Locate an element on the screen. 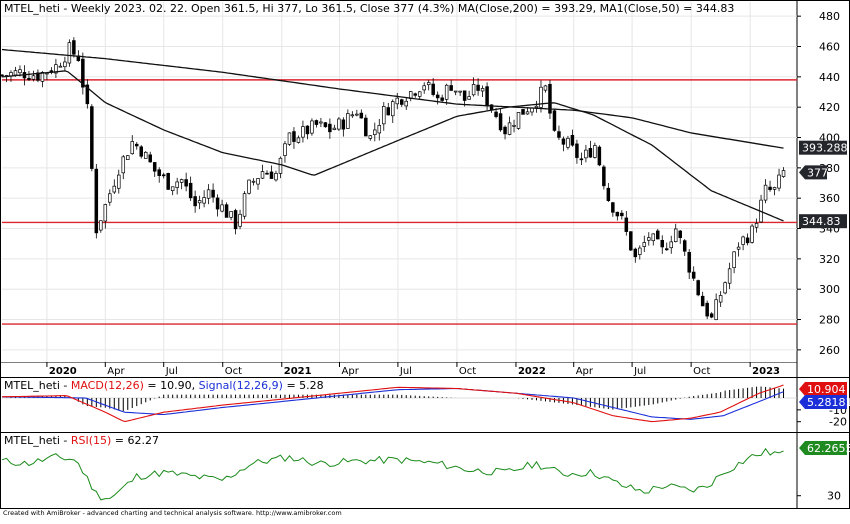 Image resolution: width=850 pixels, height=524 pixels. y-tick-label: 300 is located at coordinates (829, 289).